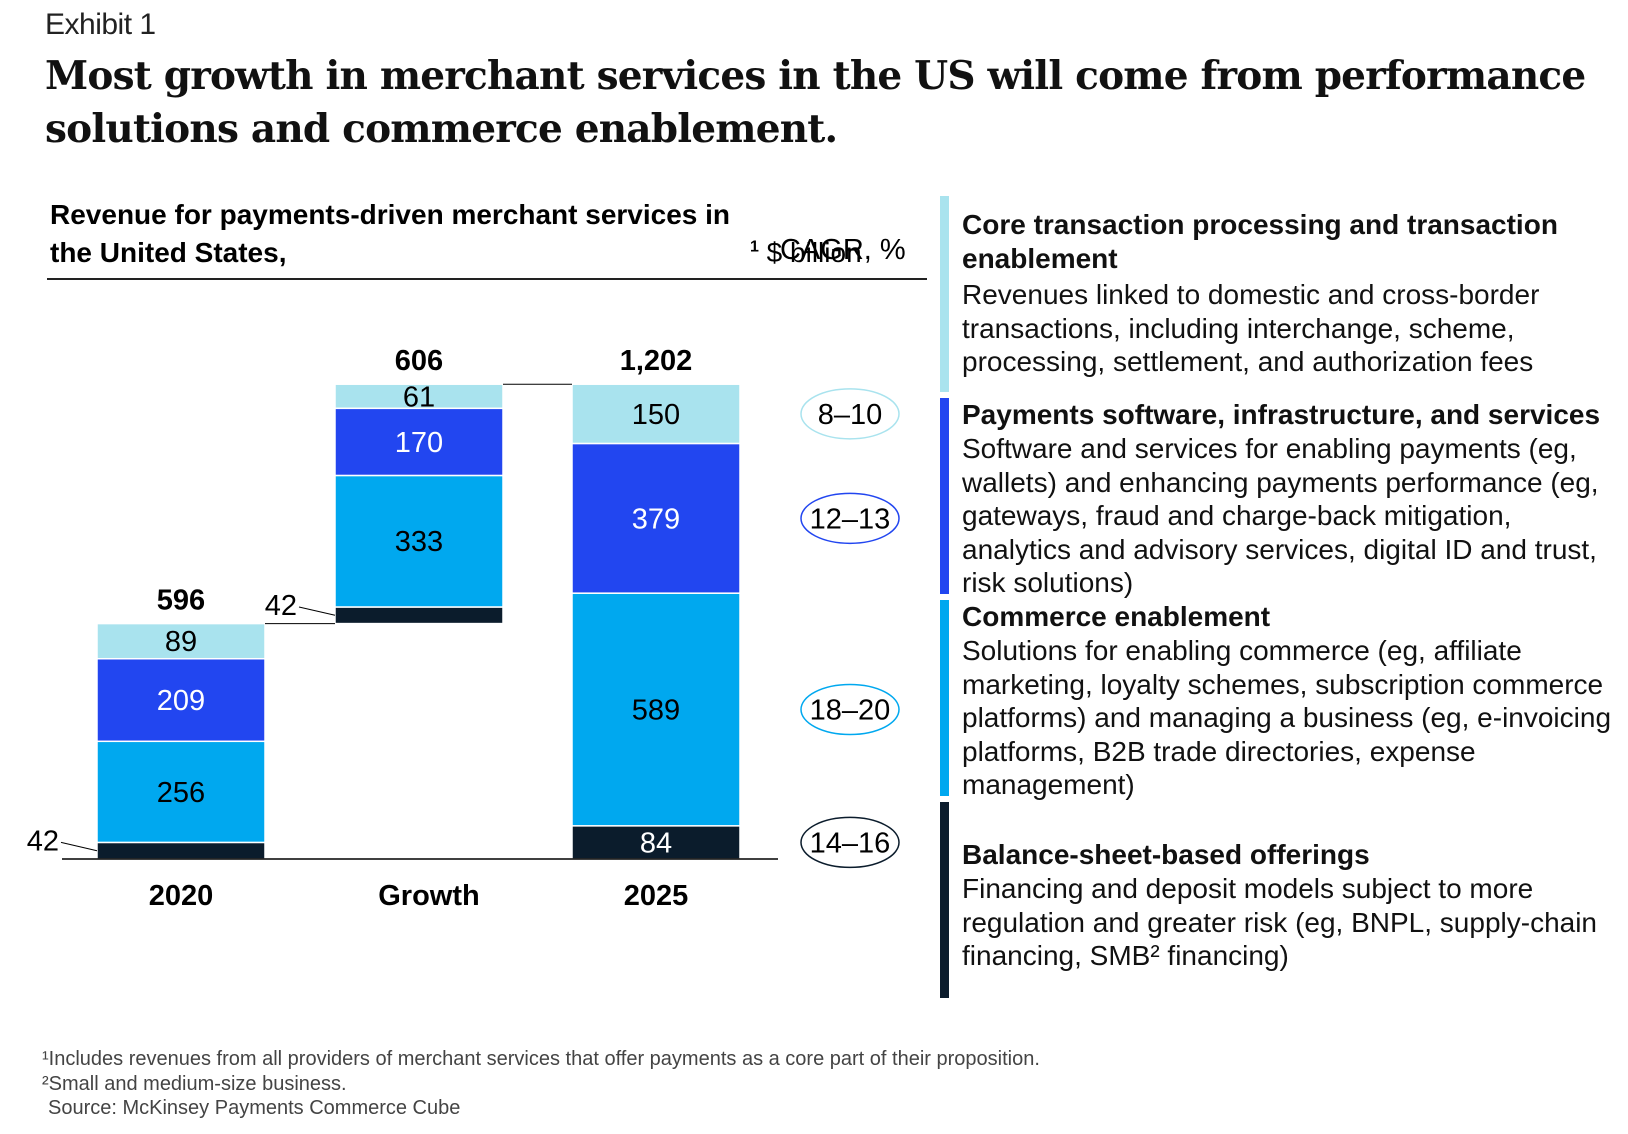 The height and width of the screenshot is (1134, 1628). Describe the element at coordinates (43, 841) in the screenshot. I see `data-label-balance-0: 42` at that location.